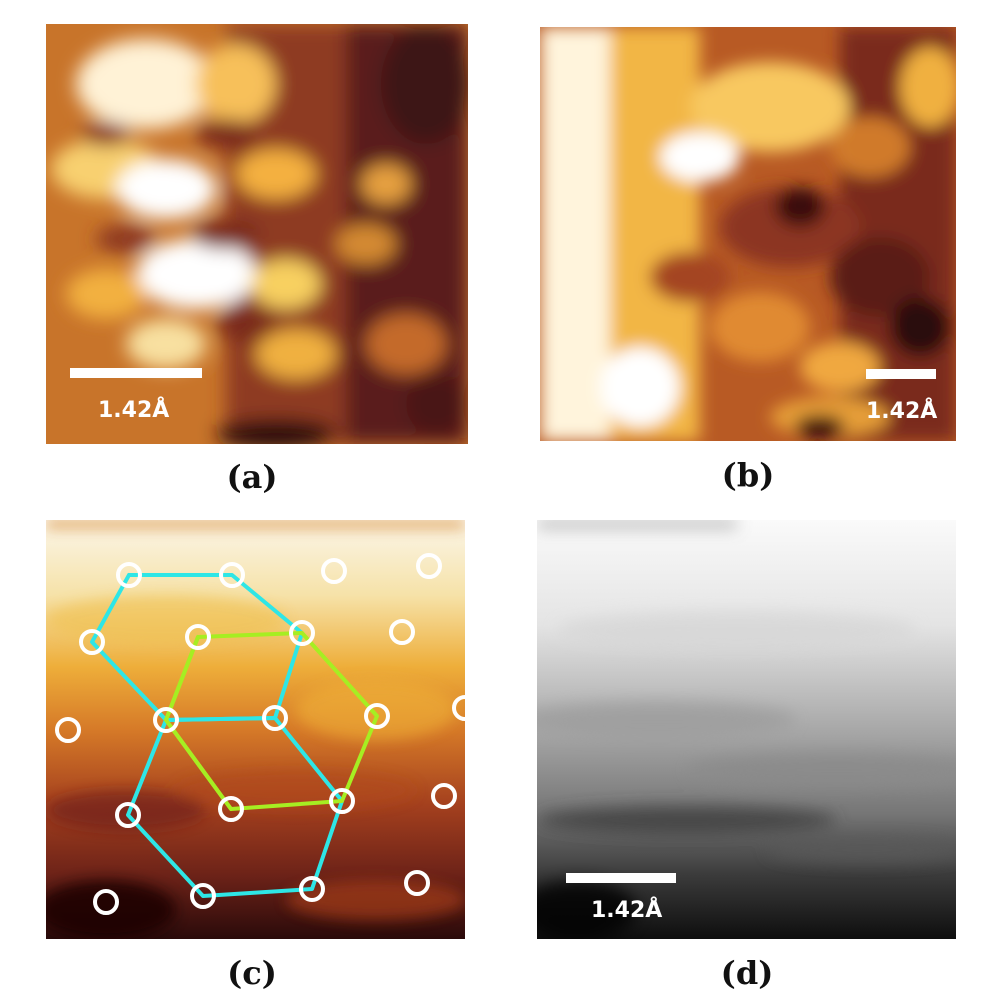 The width and height of the screenshot is (1000, 1000). What do you see at coordinates (198, 723) in the screenshot?
I see `hexagon-lattice-inner-edges` at bounding box center [198, 723].